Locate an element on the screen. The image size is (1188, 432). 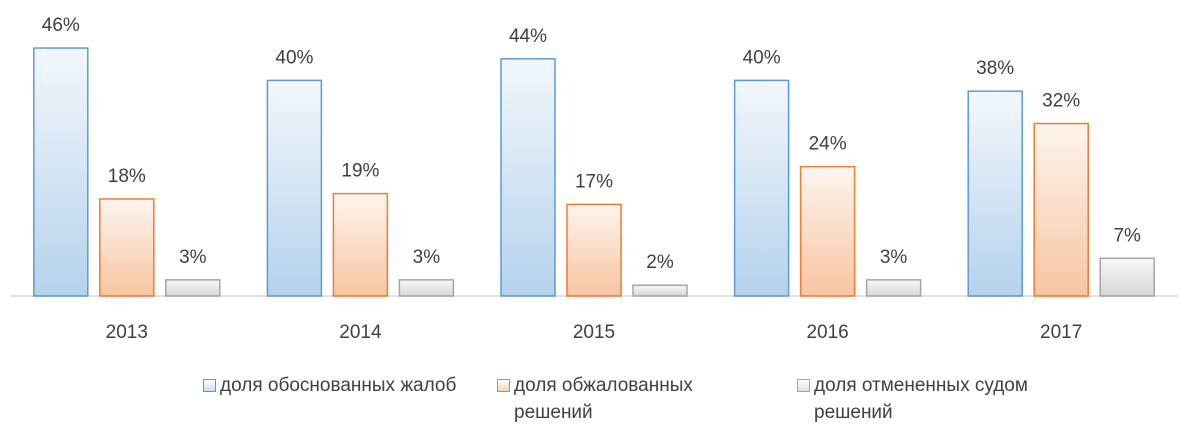
data-label: 17% is located at coordinates (594, 181).